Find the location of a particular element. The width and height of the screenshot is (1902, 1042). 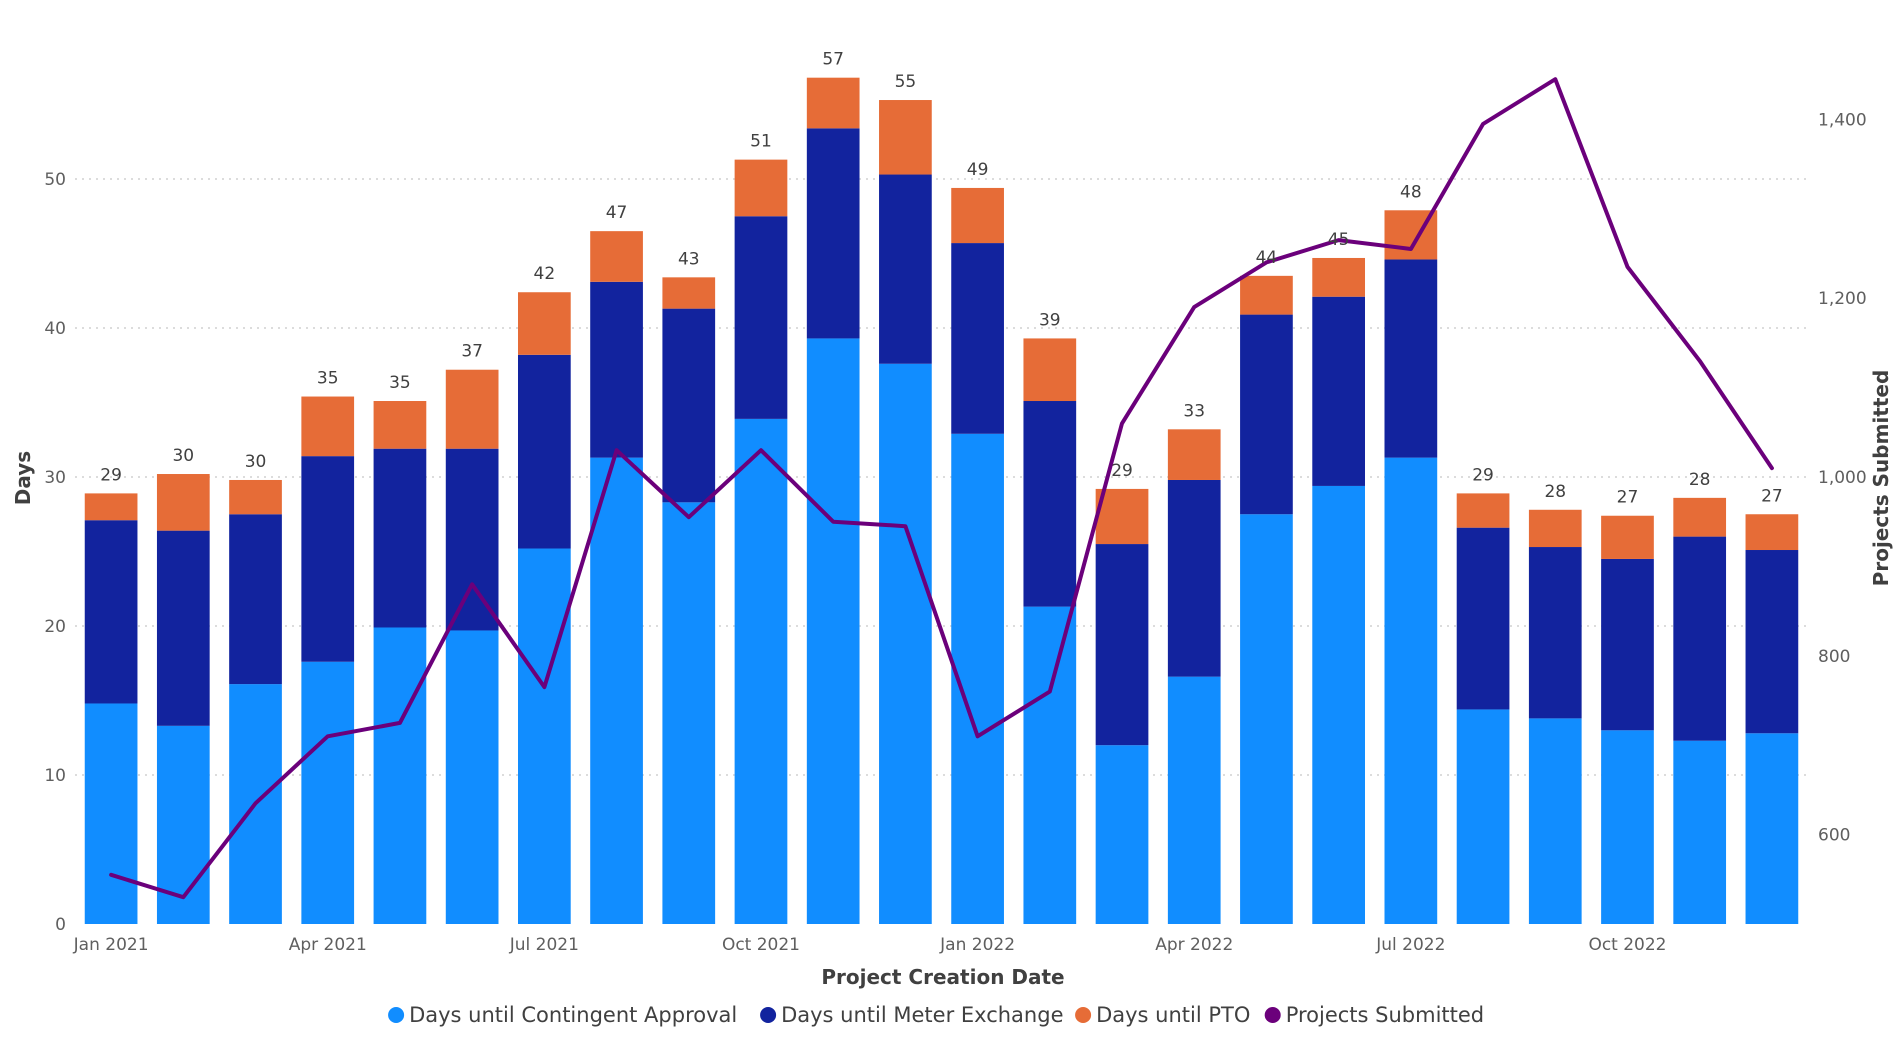

y2-tick-label: 600 is located at coordinates (1834, 836).